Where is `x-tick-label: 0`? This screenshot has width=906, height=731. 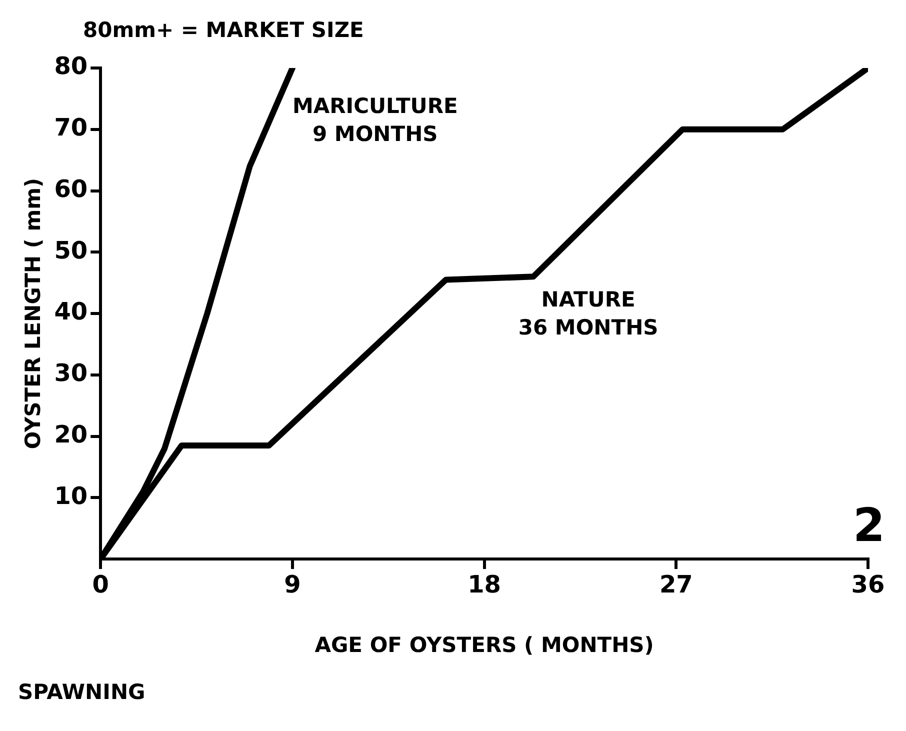 x-tick-label: 0 is located at coordinates (100, 584).